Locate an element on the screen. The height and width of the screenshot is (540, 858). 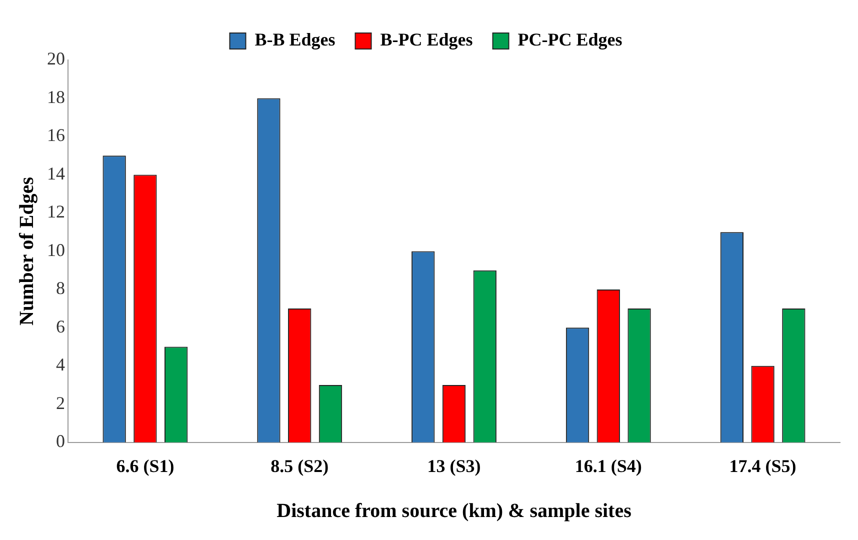
y-tick-label: 12 is located at coordinates (56, 212).